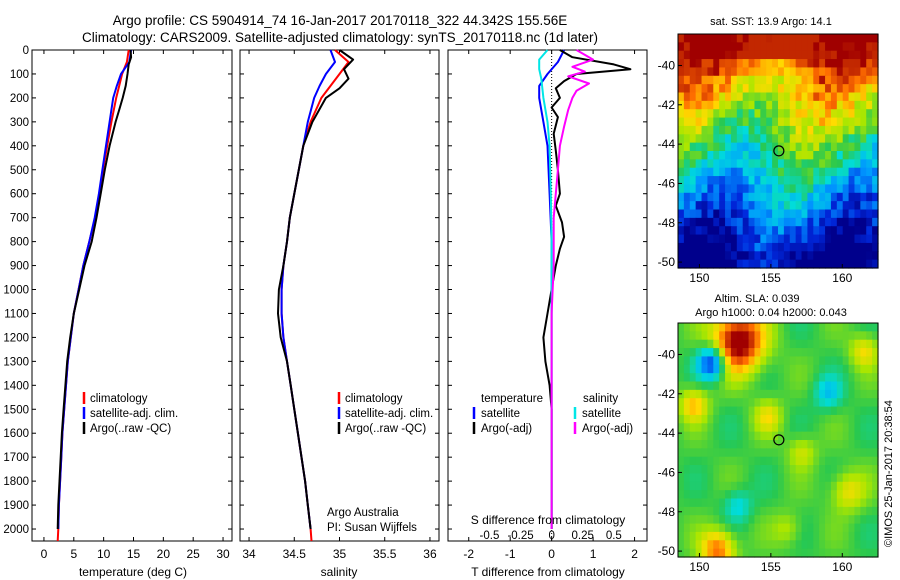 This screenshot has width=900, height=580. I want to click on x-tick-label: -2, so click(468, 554).